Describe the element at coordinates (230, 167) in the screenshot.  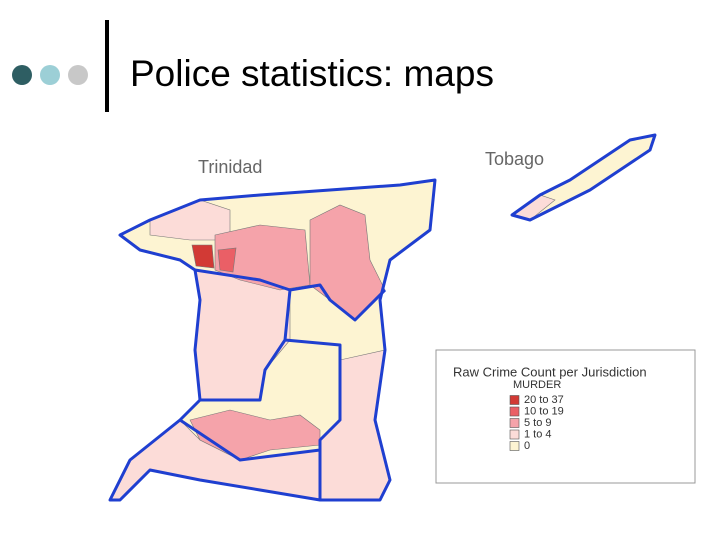
I see `map-label: Trinidad` at that location.